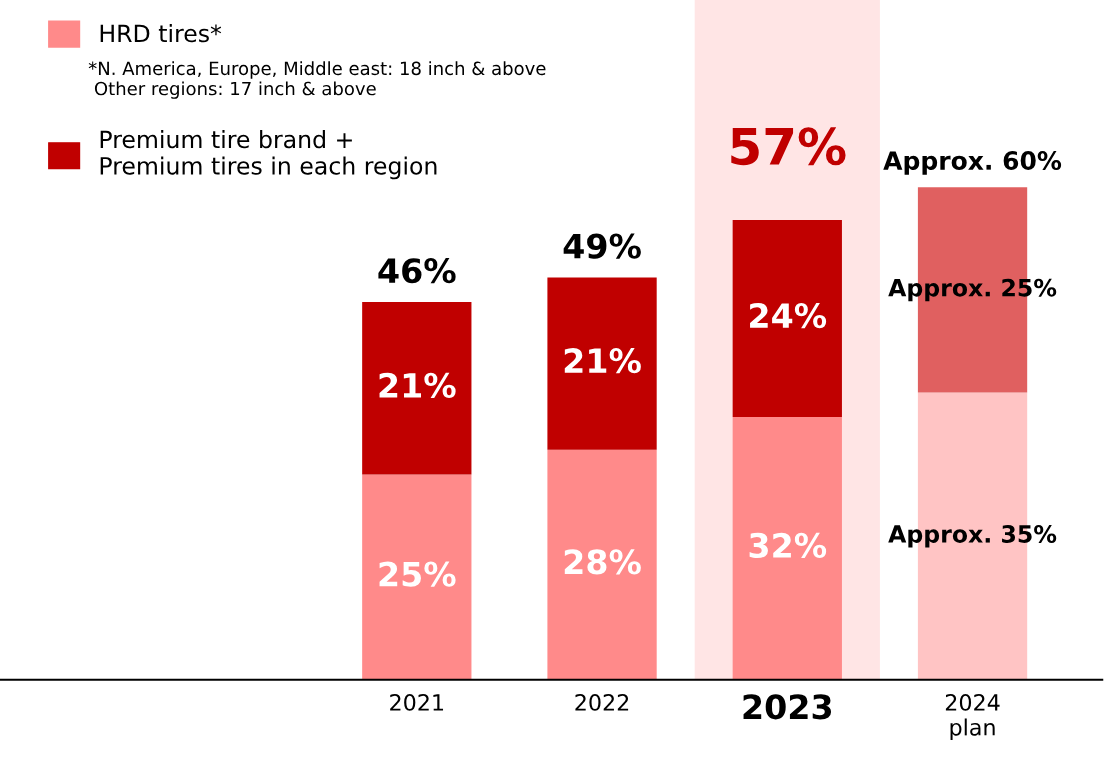  I want to click on total-label: 57%, so click(788, 146).